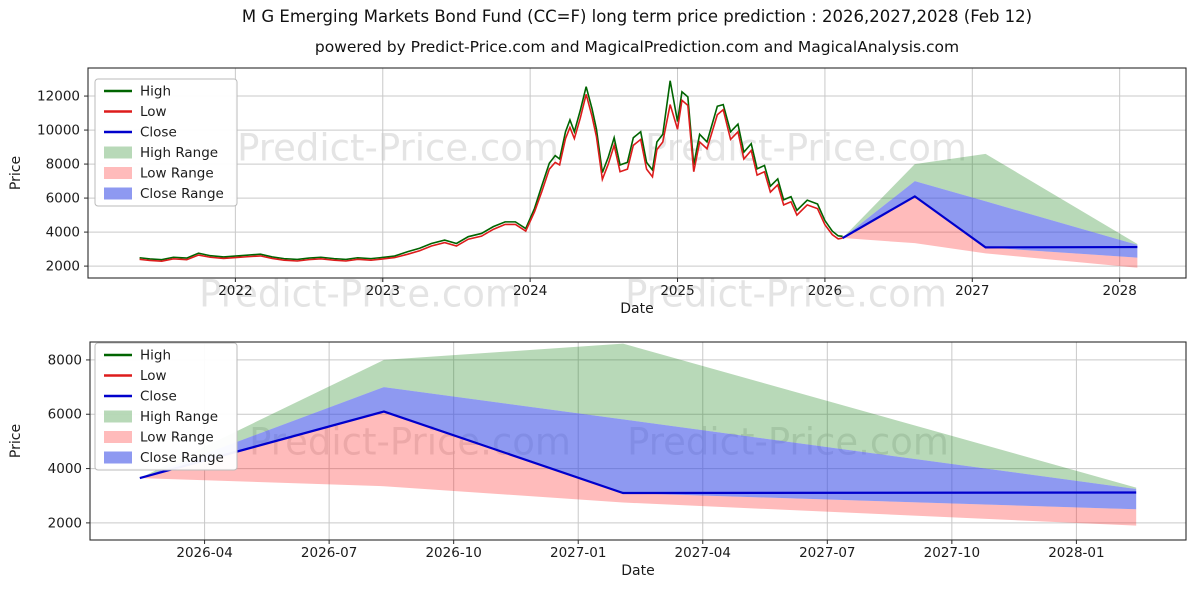 The height and width of the screenshot is (600, 1200). Describe the element at coordinates (383, 291) in the screenshot. I see `x-tick-label: 2023` at that location.